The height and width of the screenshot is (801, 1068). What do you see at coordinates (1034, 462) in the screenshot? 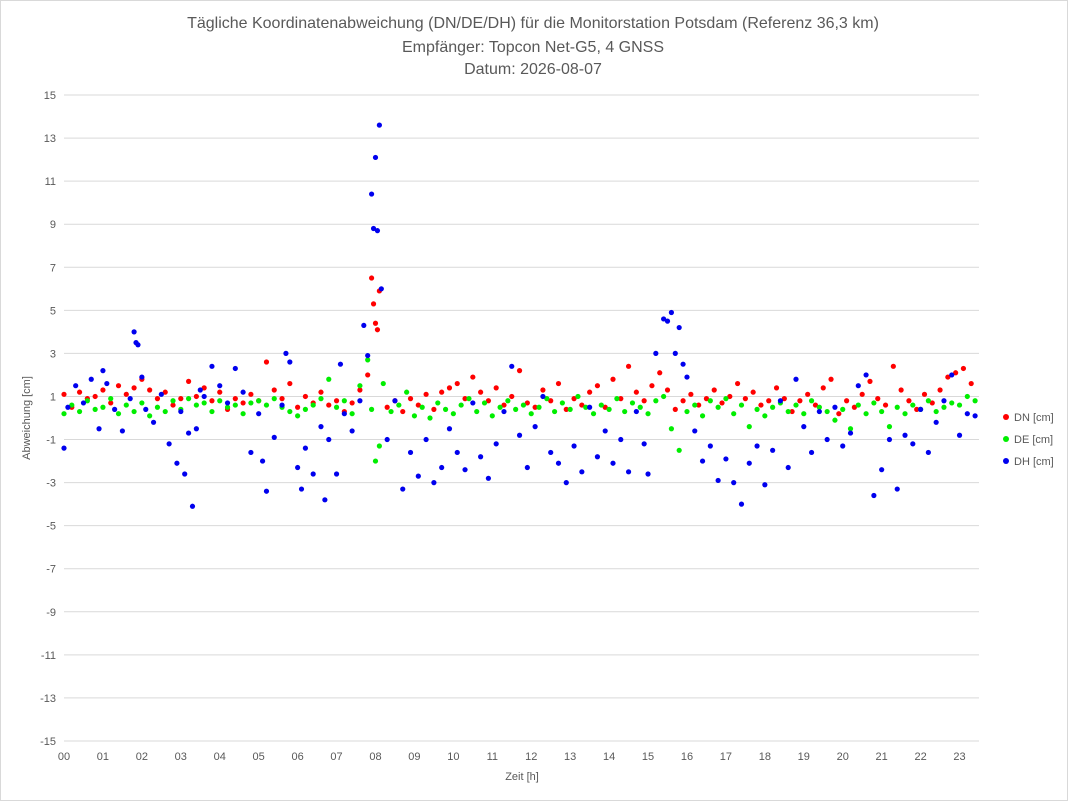
I see `legend-label: DH [cm]` at bounding box center [1034, 462].